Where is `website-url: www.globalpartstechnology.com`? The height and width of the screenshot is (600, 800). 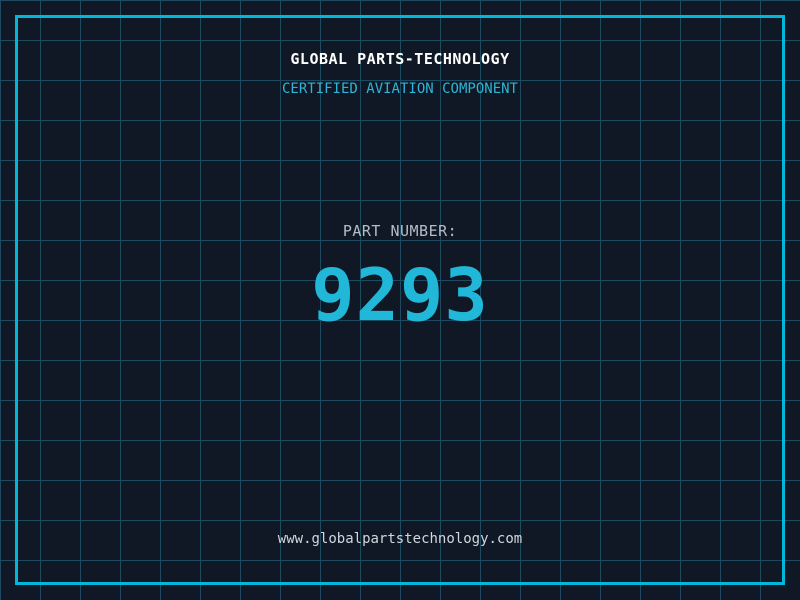
website-url: www.globalpartstechnology.com is located at coordinates (400, 539).